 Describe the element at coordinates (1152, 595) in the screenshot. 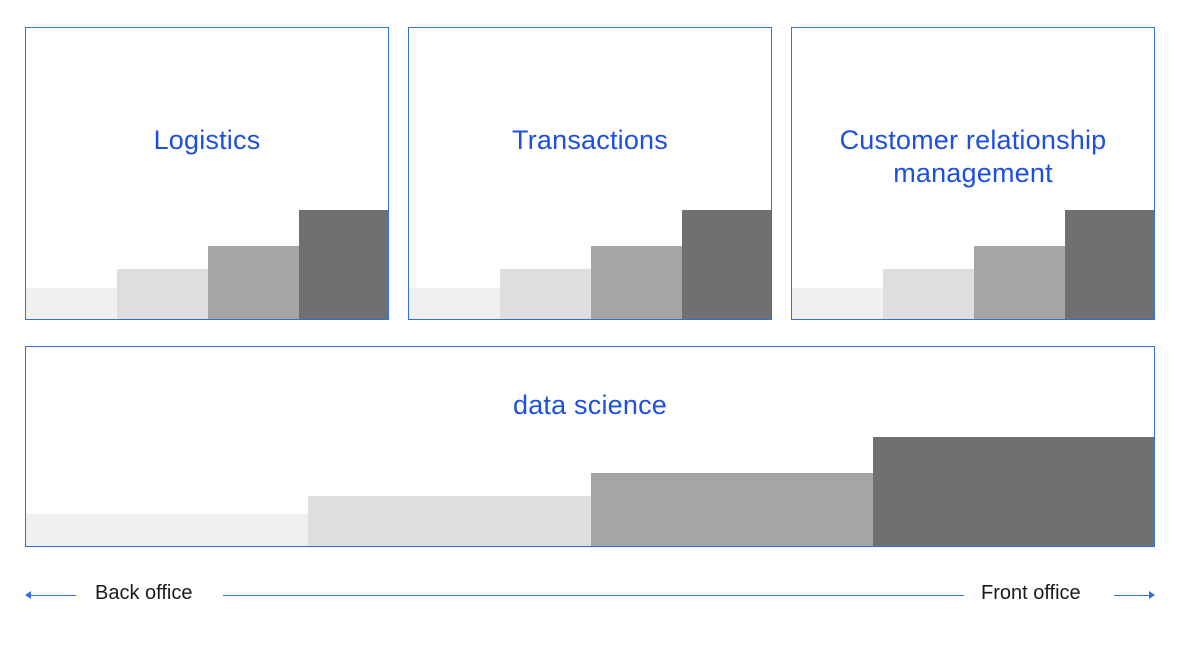

I see `right-arrow-icon` at that location.